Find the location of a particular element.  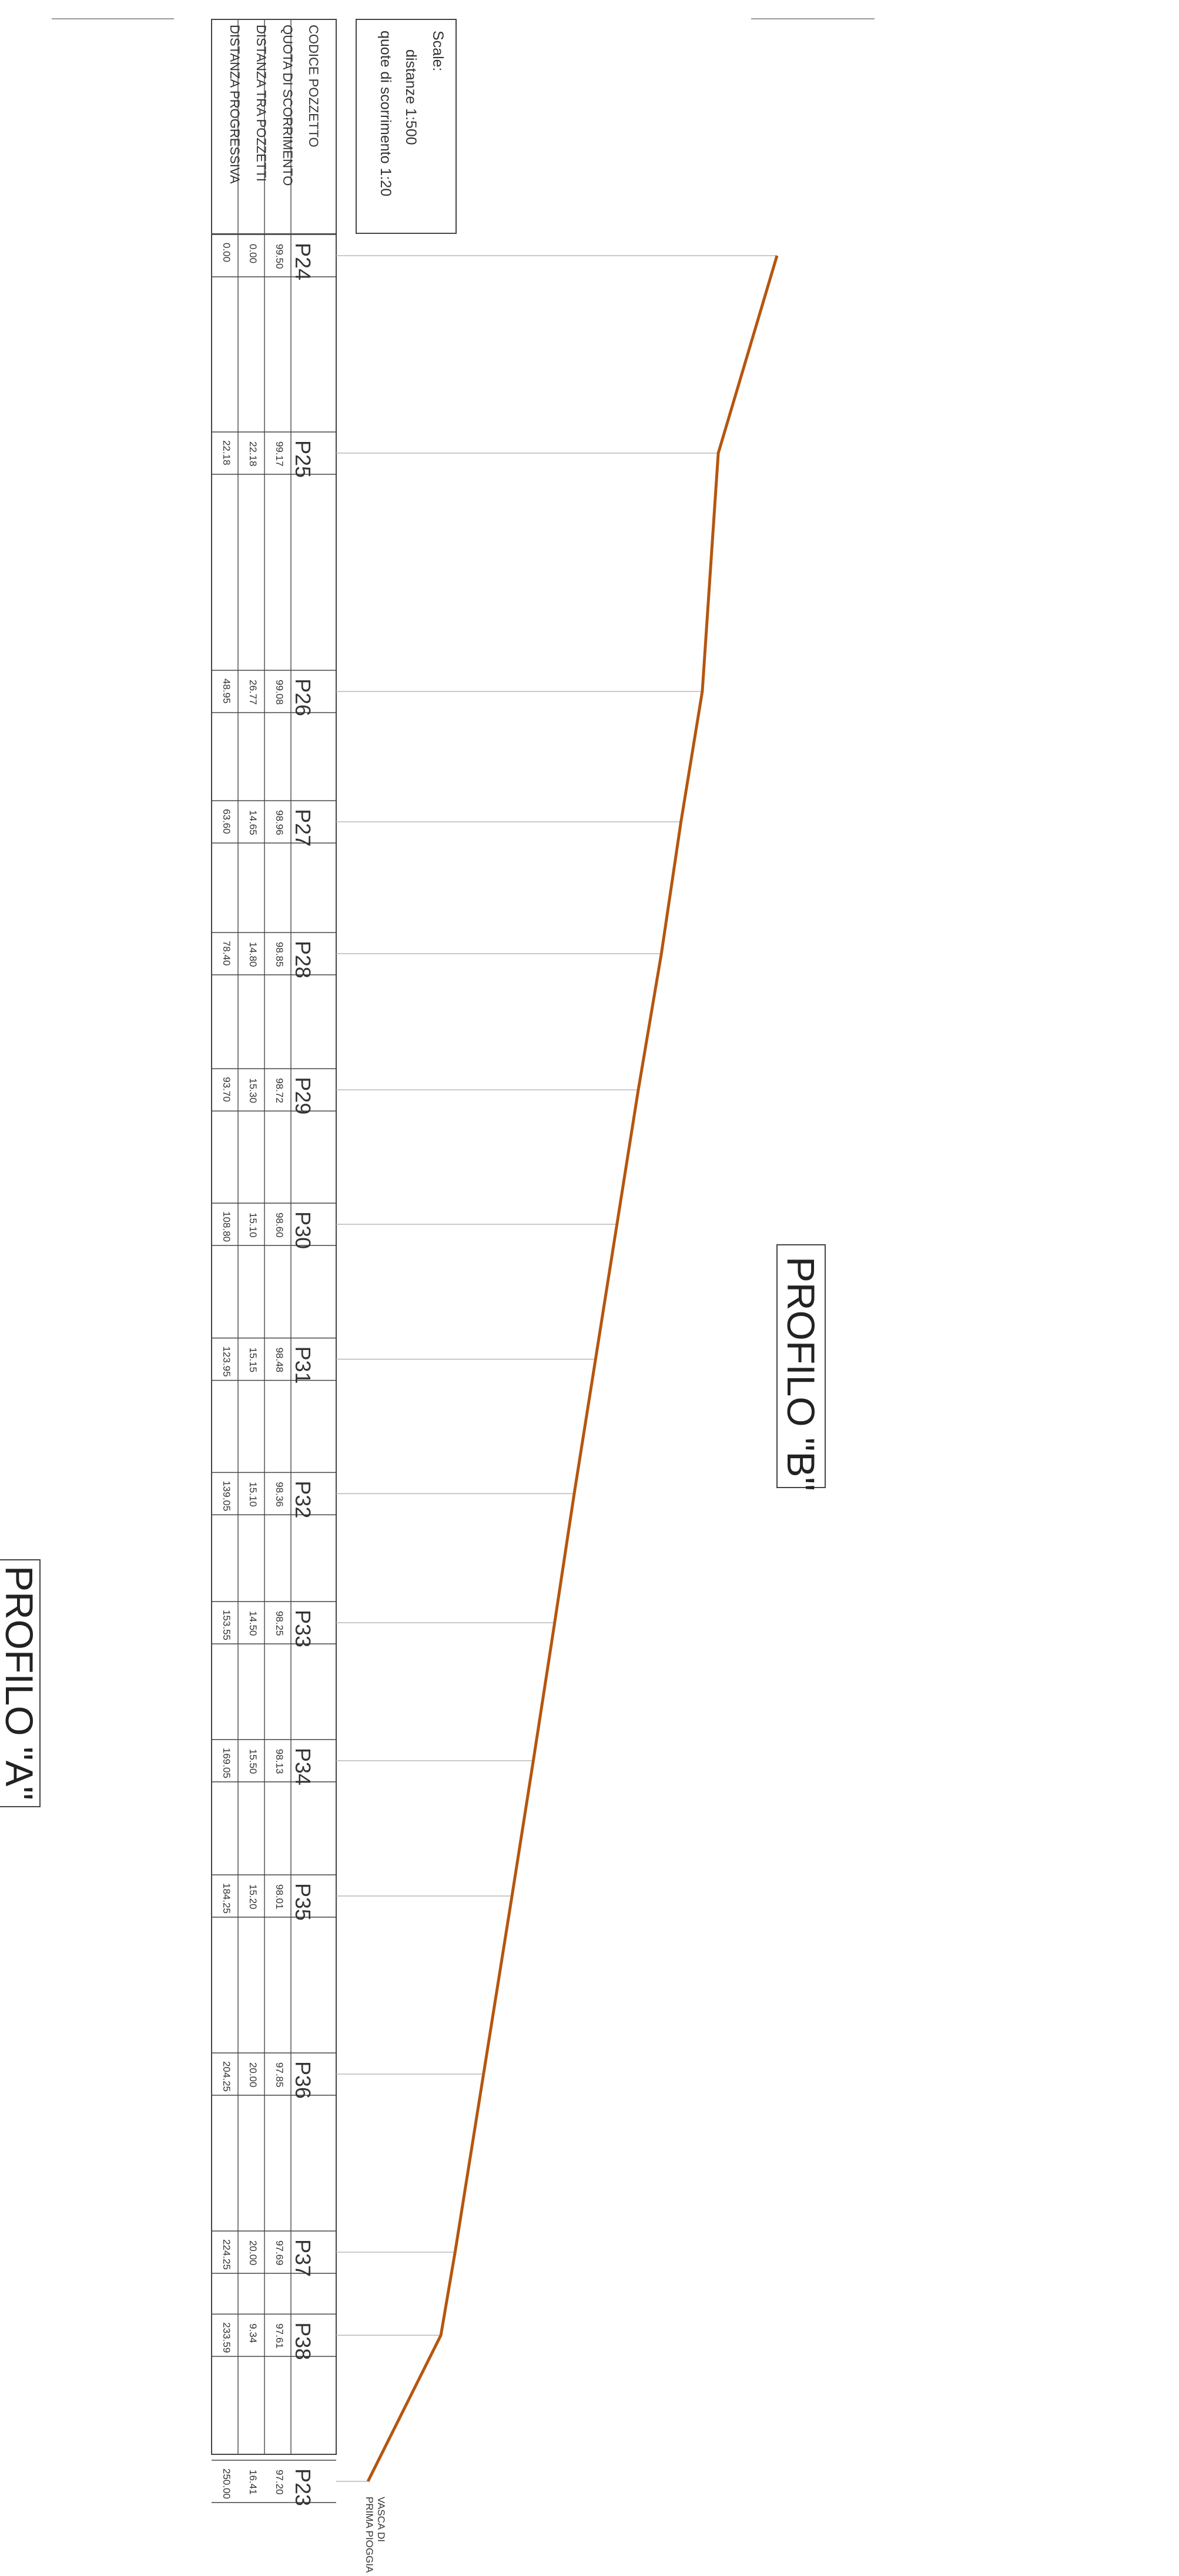

title-a-box: PROFILO "A" is located at coordinates (20, 1683).